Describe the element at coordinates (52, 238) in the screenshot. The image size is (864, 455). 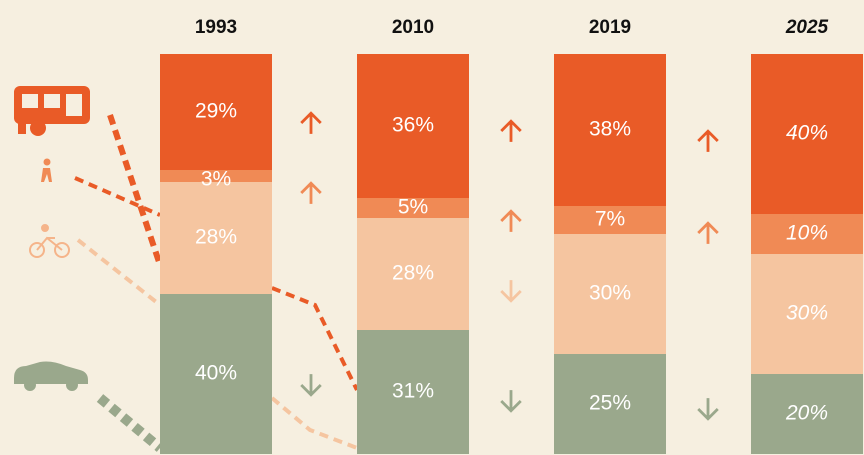
I see `mode-icons` at that location.